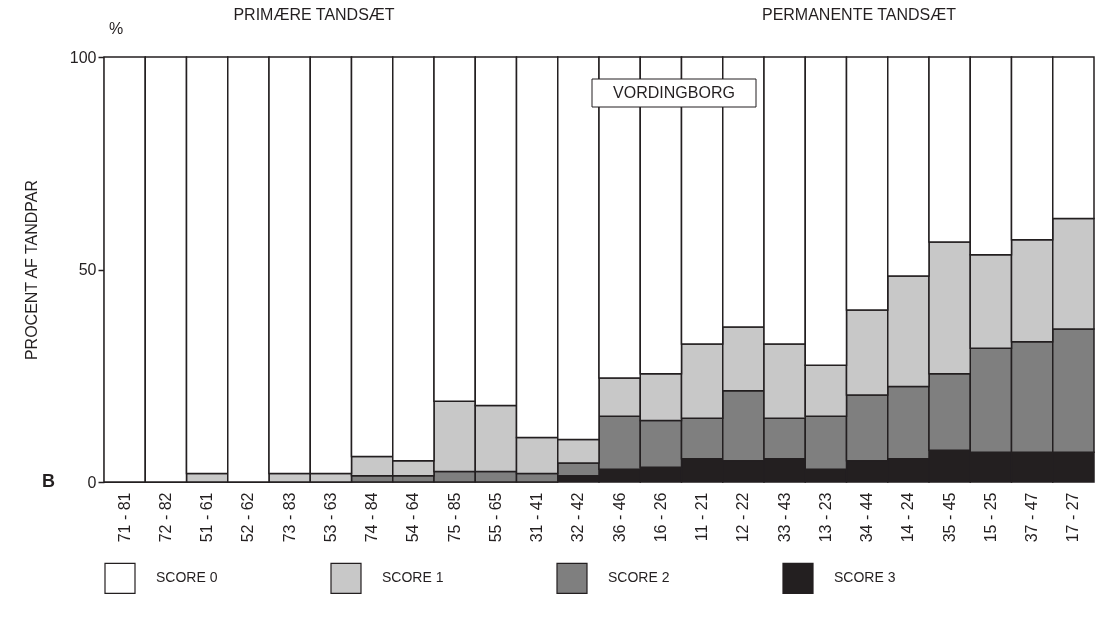 The height and width of the screenshot is (641, 1112). What do you see at coordinates (784, 517) in the screenshot?
I see `x-tick-label: 33 - 43` at bounding box center [784, 517].